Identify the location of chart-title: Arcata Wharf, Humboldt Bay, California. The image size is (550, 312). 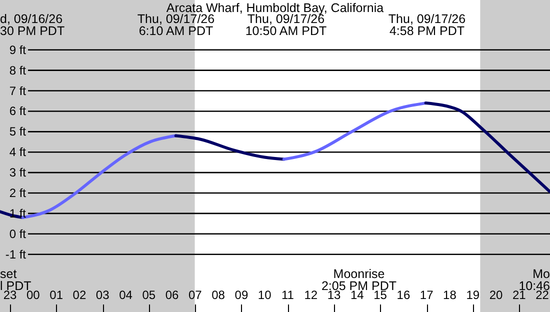
(275, 8).